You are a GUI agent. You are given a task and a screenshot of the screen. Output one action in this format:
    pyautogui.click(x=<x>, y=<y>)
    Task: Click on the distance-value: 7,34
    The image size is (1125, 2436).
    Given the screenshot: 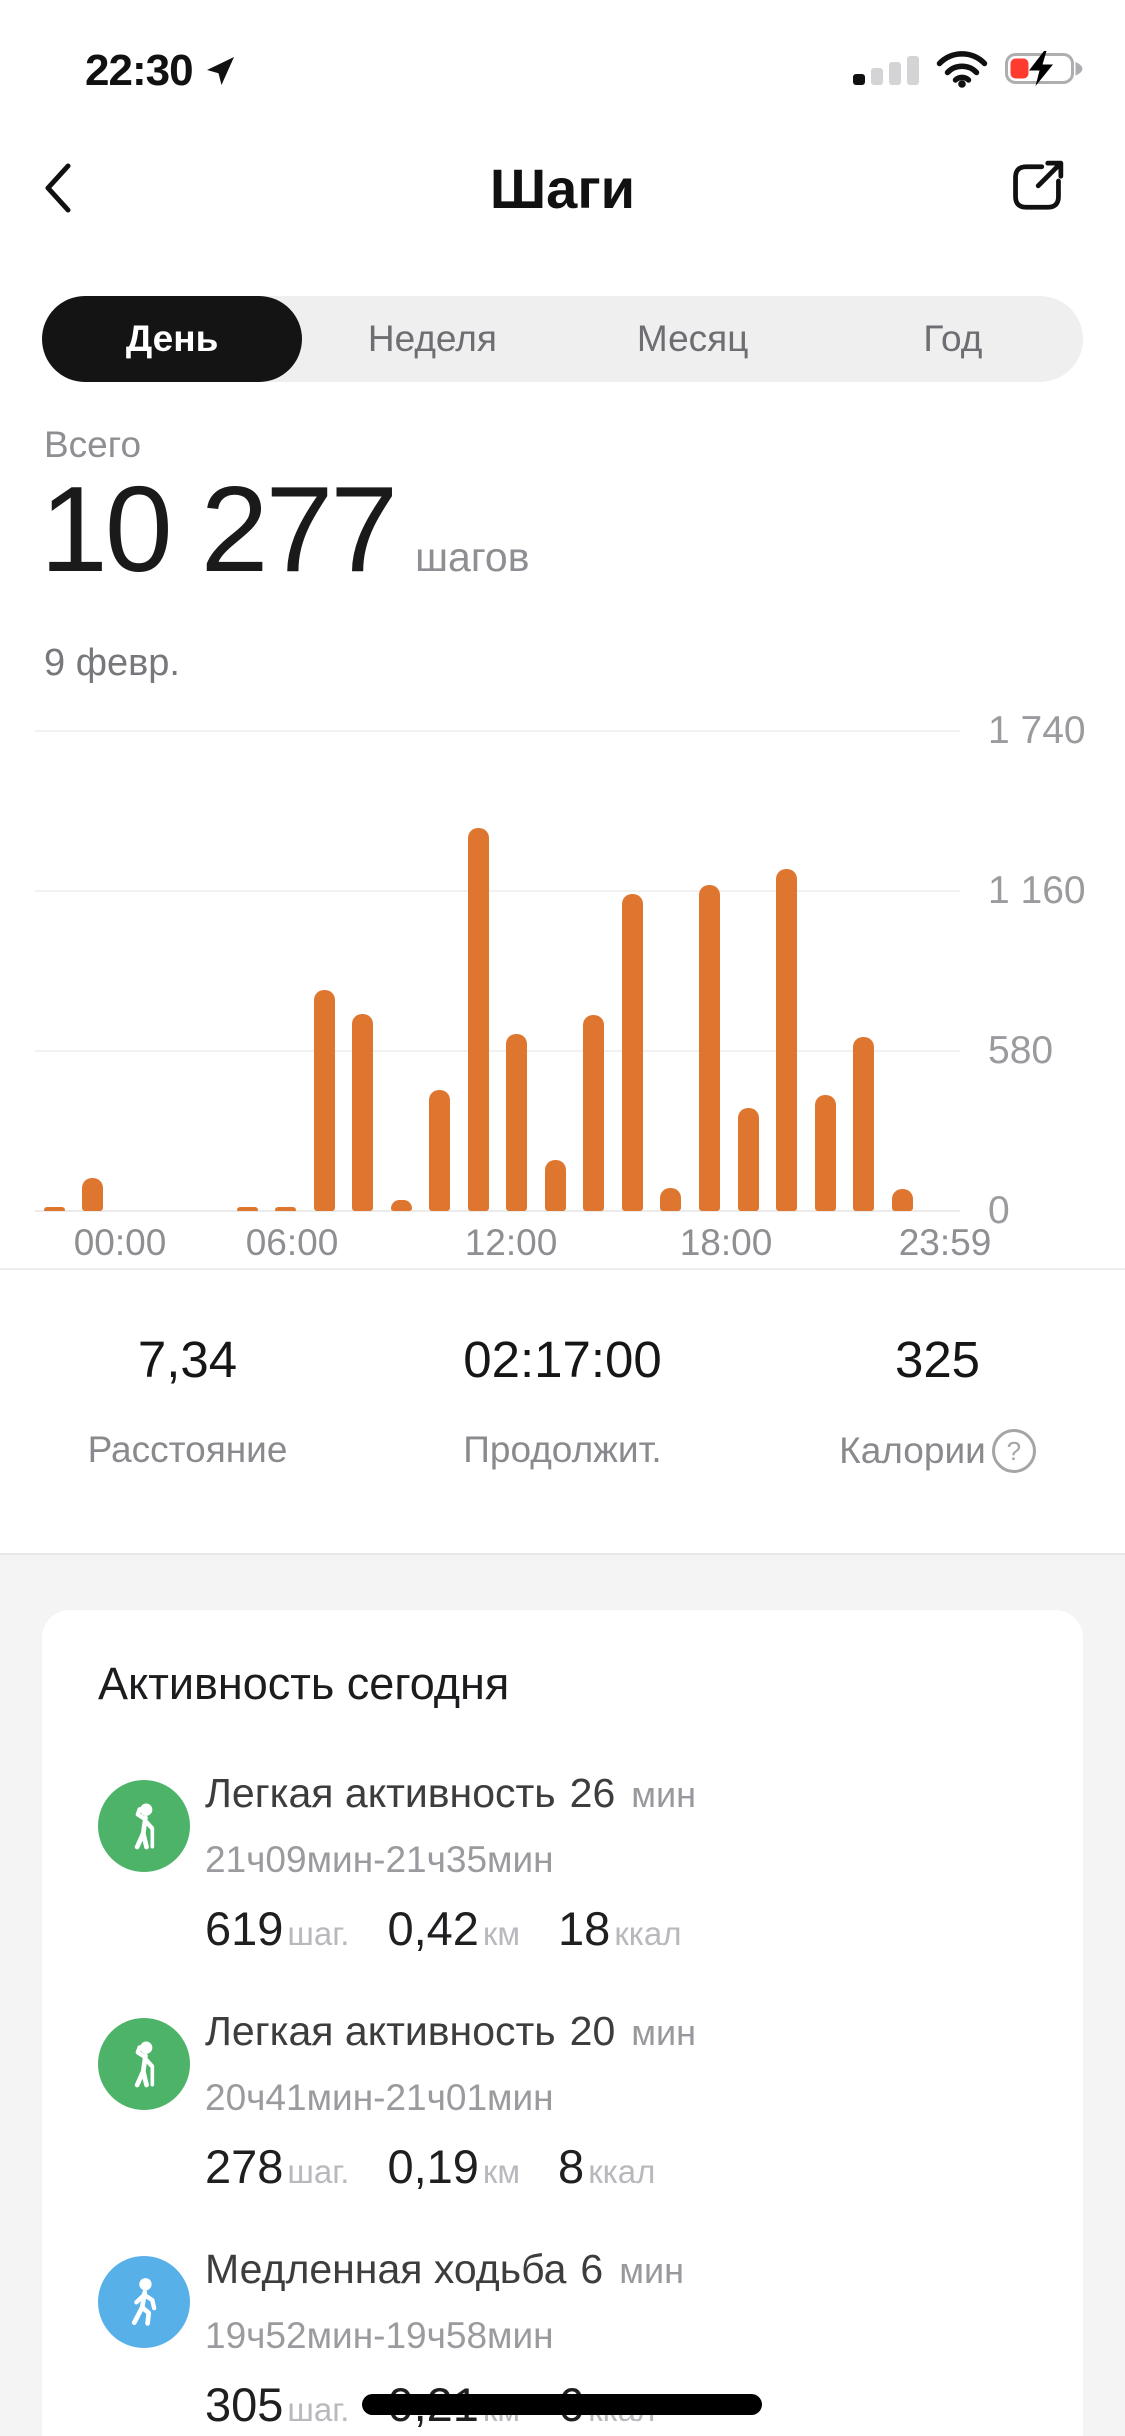 What is the action you would take?
    pyautogui.click(x=187, y=1359)
    